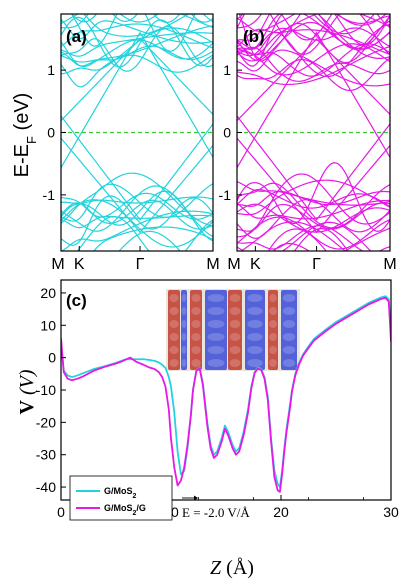 The height and width of the screenshot is (585, 415). I want to click on energy-ticks-b: 1 0 -1, so click(230, 132).